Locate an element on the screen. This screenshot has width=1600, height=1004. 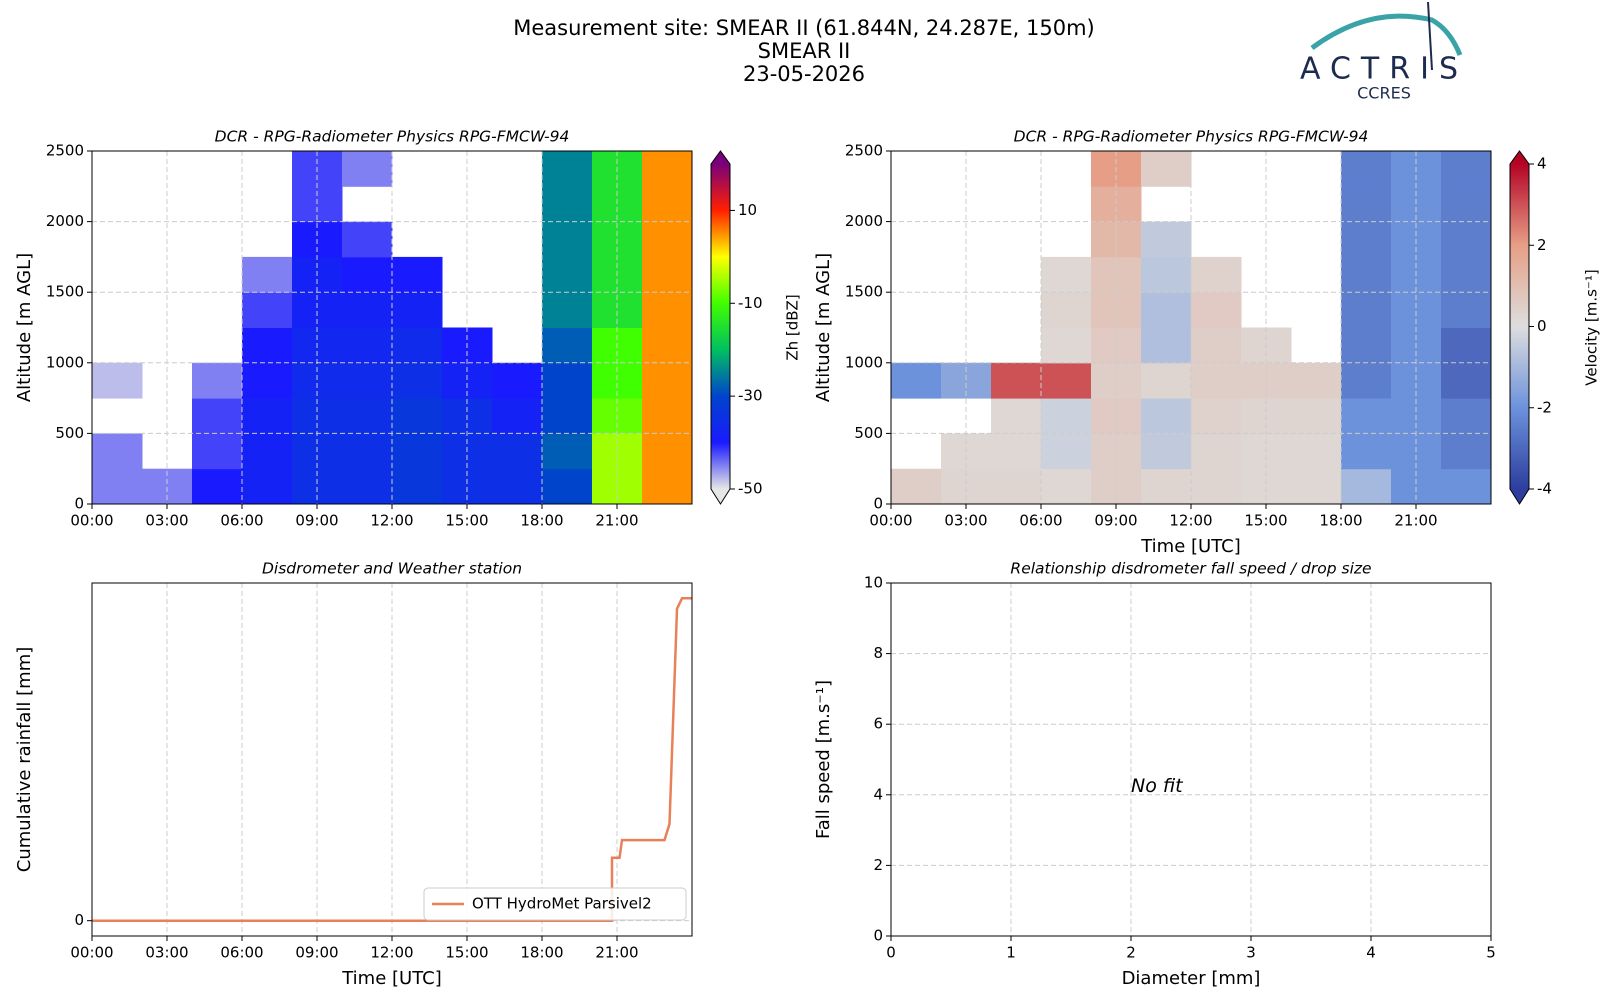
x-tick-label: 0 is located at coordinates (891, 953).